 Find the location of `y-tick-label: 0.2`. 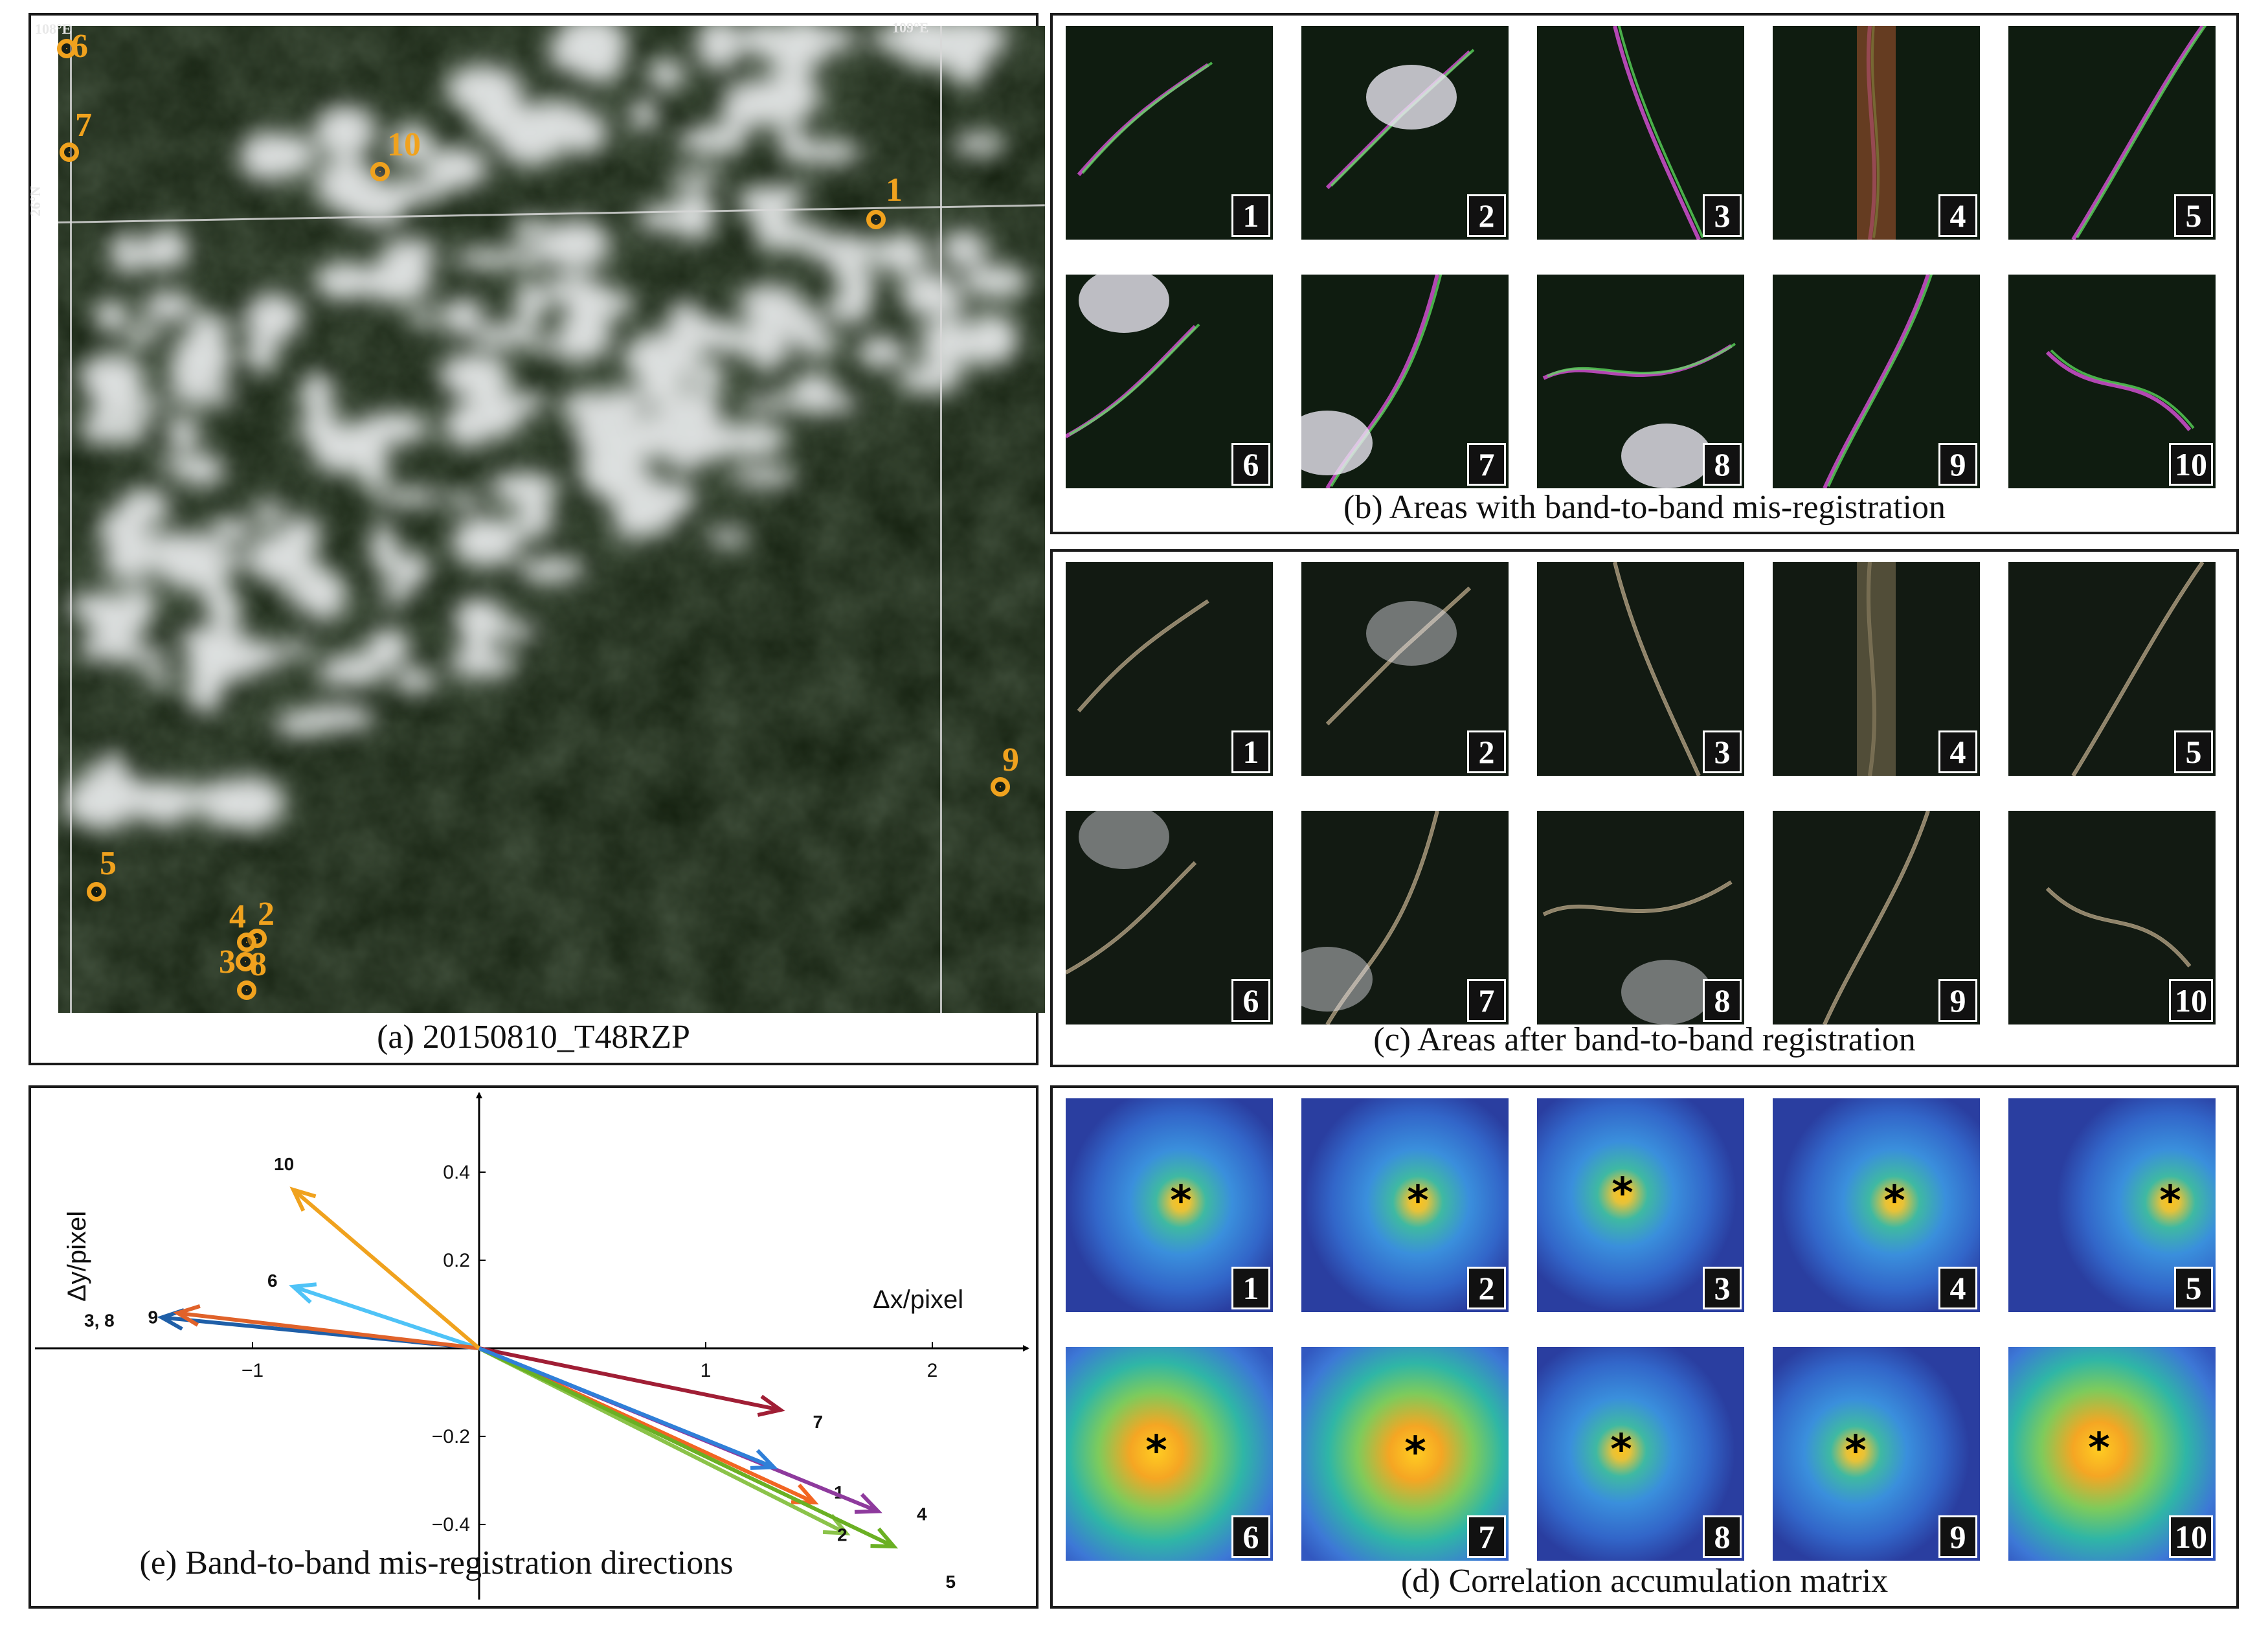

y-tick-label: 0.2 is located at coordinates (457, 1260).